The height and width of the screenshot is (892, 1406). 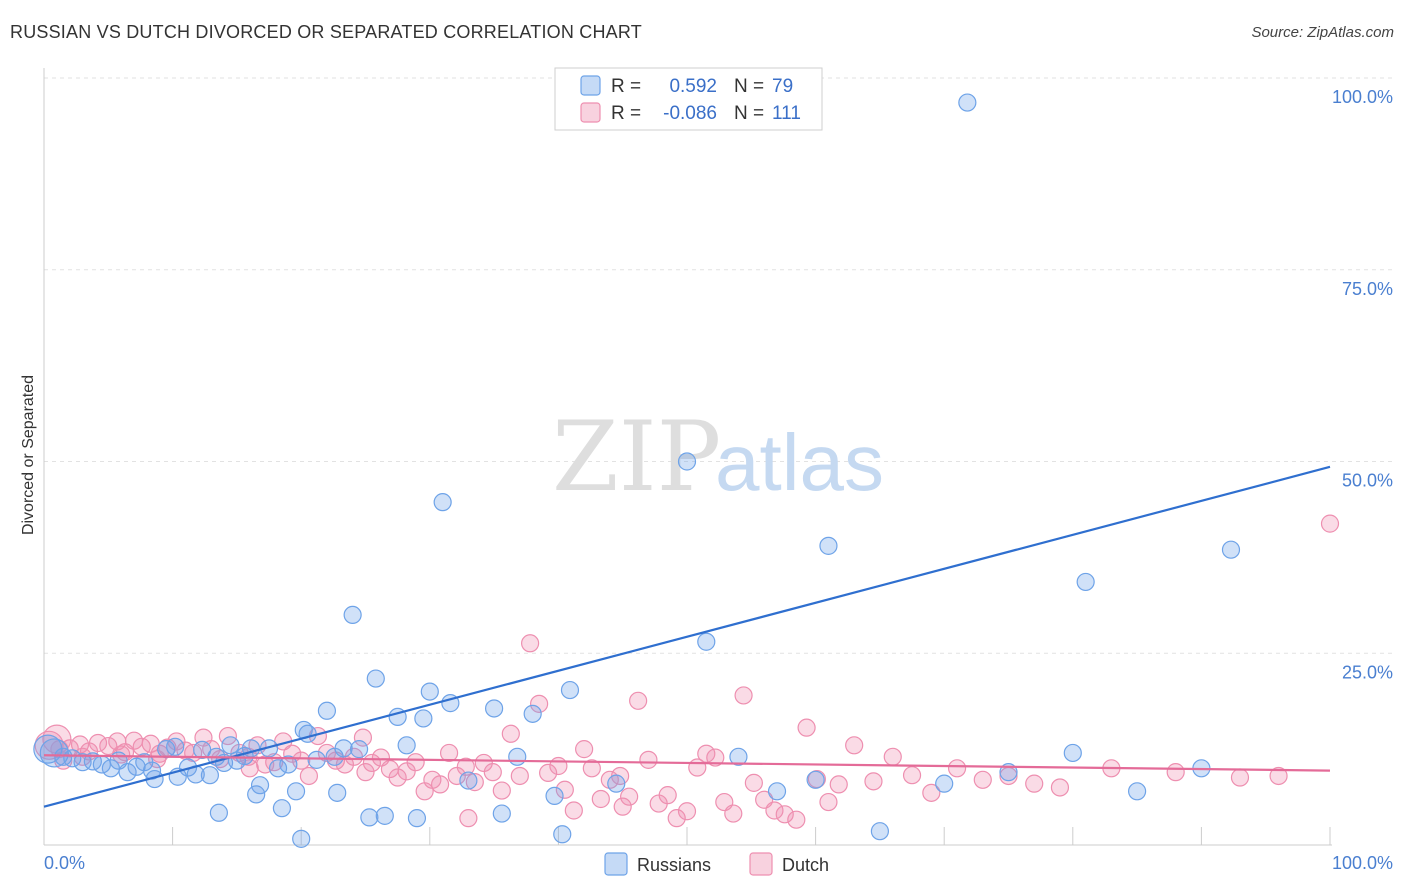 What do you see at coordinates (799, 462) in the screenshot?
I see `watermark-atlas: atlas` at bounding box center [799, 462].